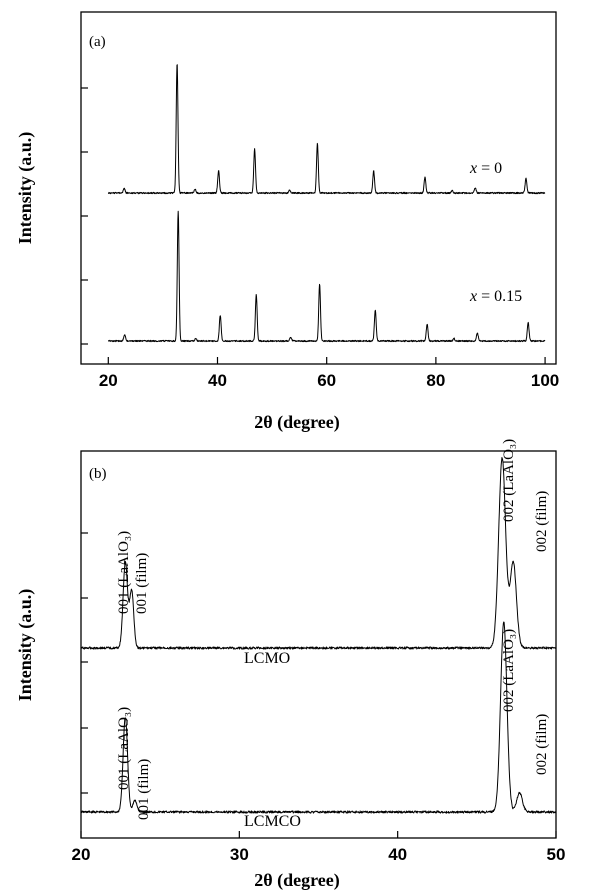 The width and height of the screenshot is (594, 893). I want to click on x-tick-label: 50, so click(556, 854).